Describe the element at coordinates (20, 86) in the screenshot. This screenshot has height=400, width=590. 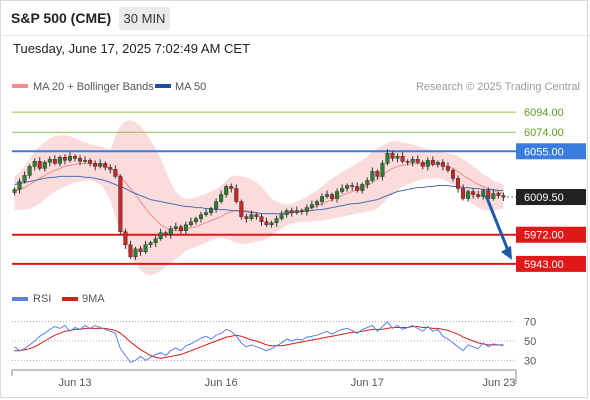
I see `ma20-legend-swatch` at that location.